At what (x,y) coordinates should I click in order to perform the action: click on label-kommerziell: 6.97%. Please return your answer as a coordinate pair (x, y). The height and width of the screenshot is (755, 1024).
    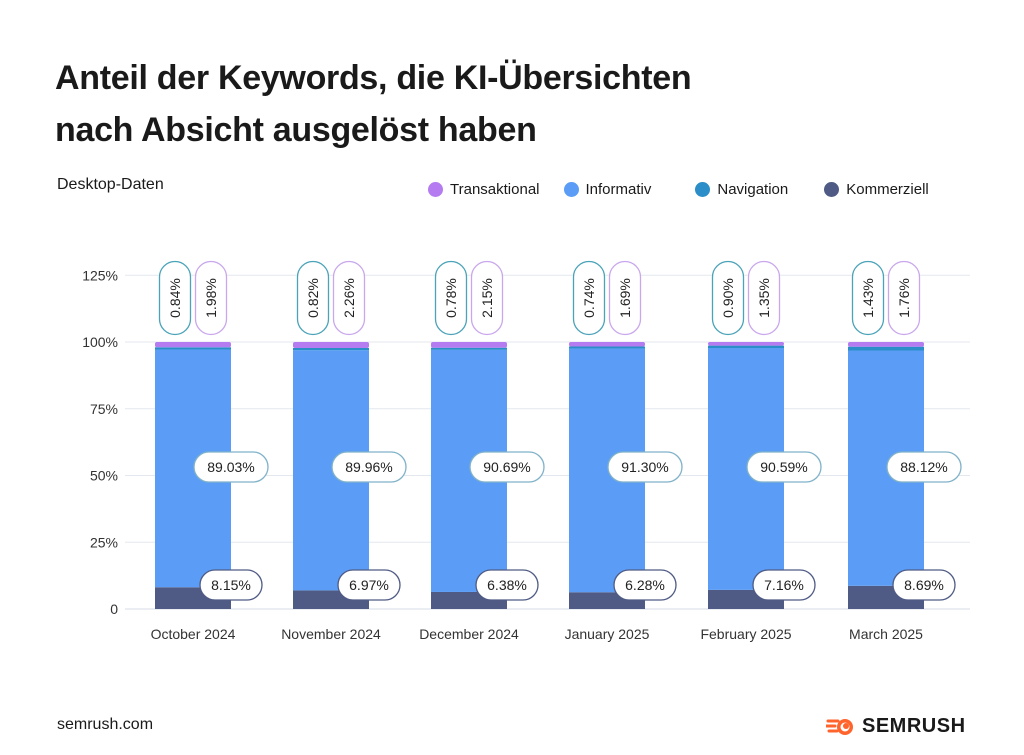
    Looking at the image, I should click on (369, 585).